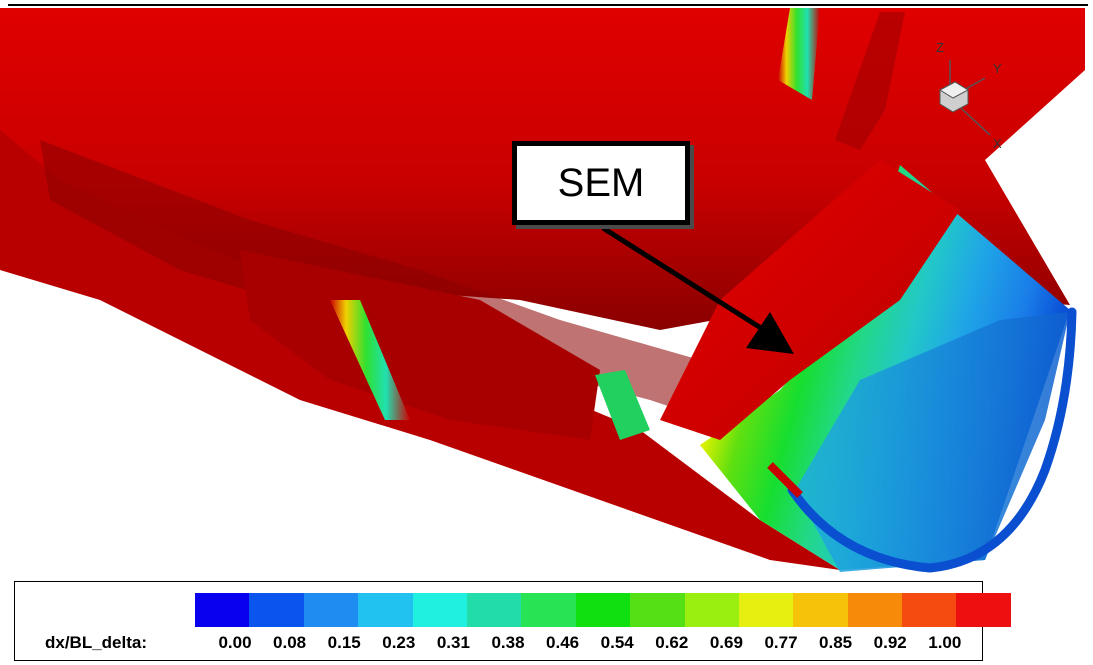 This screenshot has height=665, width=1093. Describe the element at coordinates (810, 300) in the screenshot. I see `exit-cap` at that location.